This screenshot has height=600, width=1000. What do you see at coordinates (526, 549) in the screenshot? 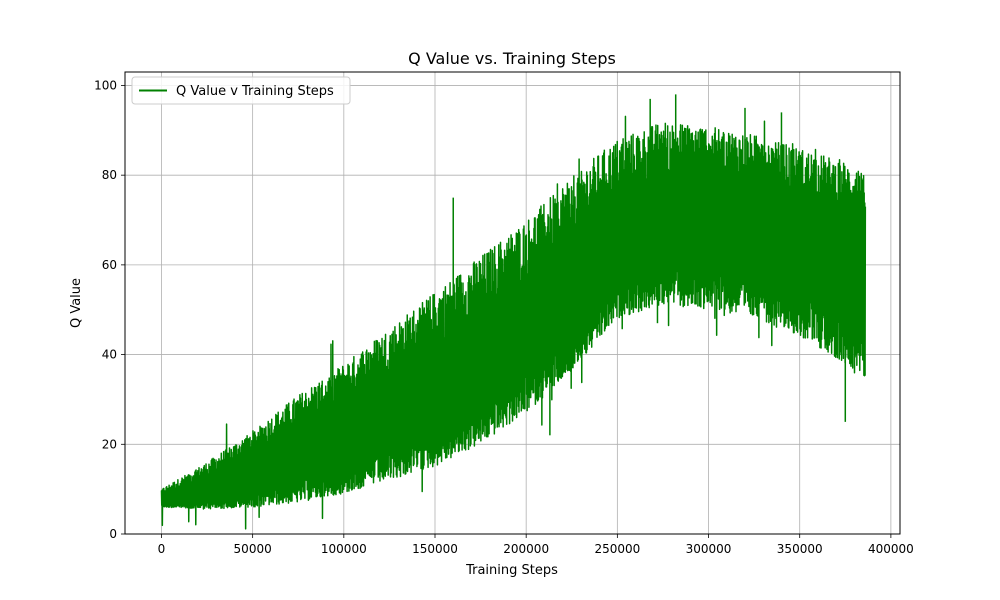
I see `x-tick-label: 200000` at bounding box center [526, 549].